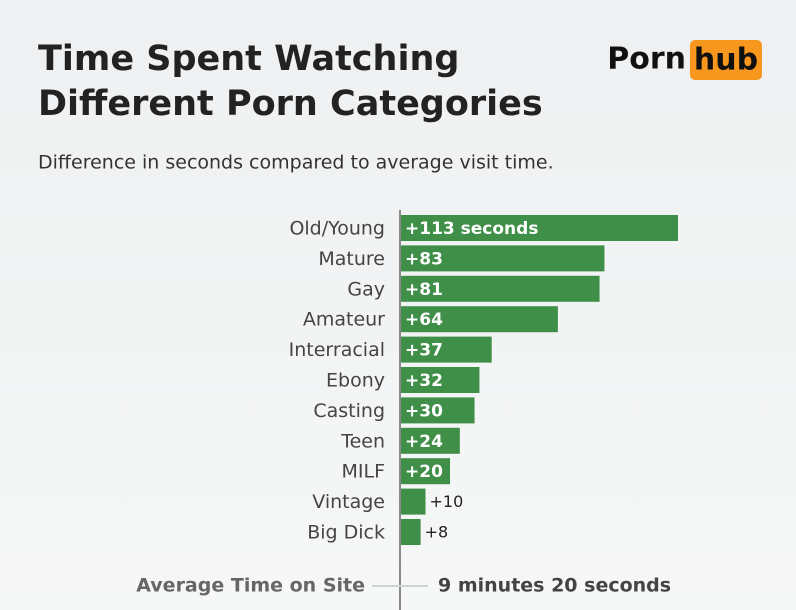 Image resolution: width=796 pixels, height=610 pixels. I want to click on value-label: +32, so click(424, 381).